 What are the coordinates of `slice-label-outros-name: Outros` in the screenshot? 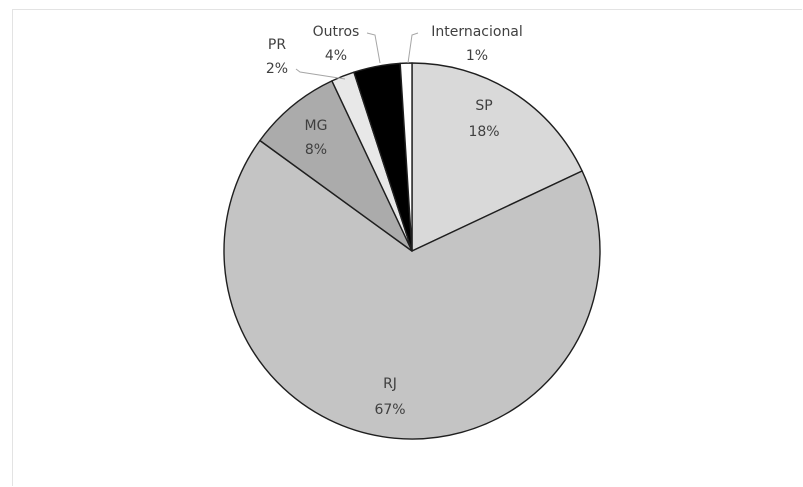 It's located at (336, 32).